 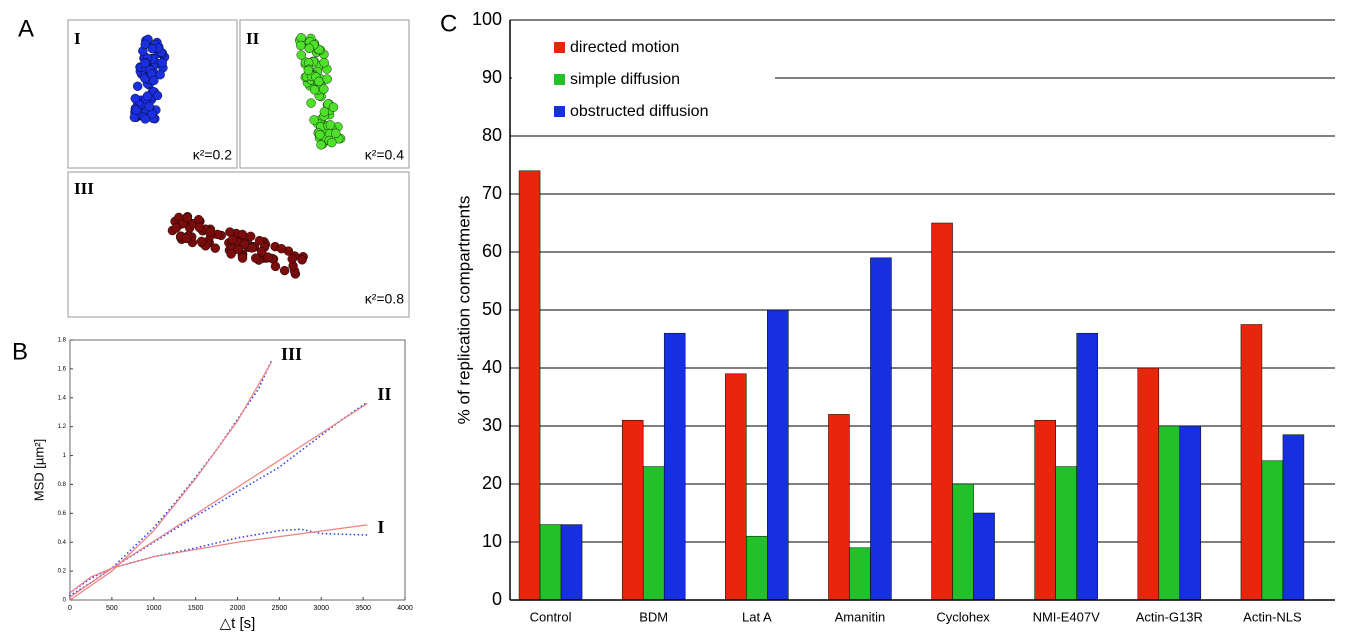 I want to click on y-tick-label: 0.6, so click(x=62, y=514).